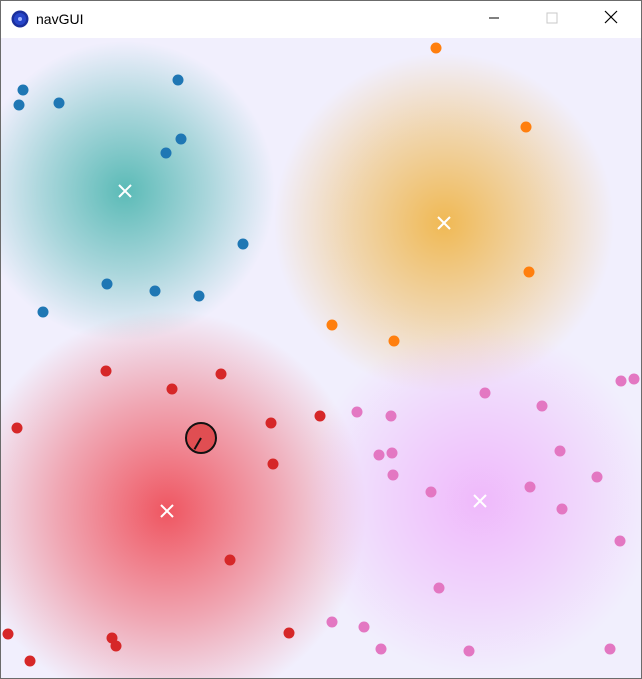  I want to click on window-title: navGUI, so click(60, 19).